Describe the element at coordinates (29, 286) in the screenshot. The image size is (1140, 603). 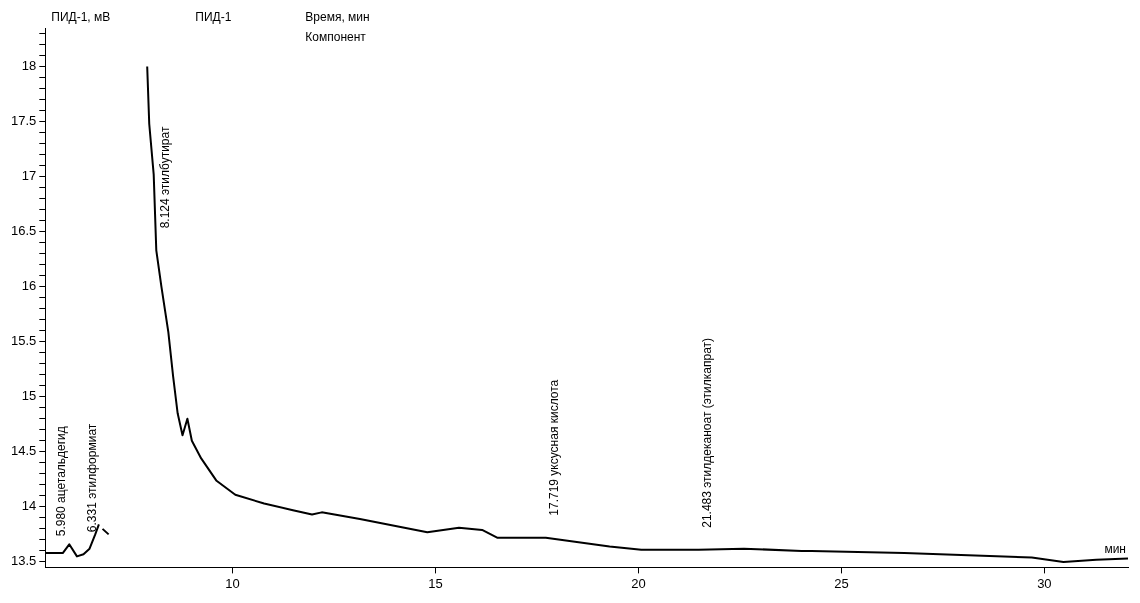
I see `y-tick-label: 16` at that location.